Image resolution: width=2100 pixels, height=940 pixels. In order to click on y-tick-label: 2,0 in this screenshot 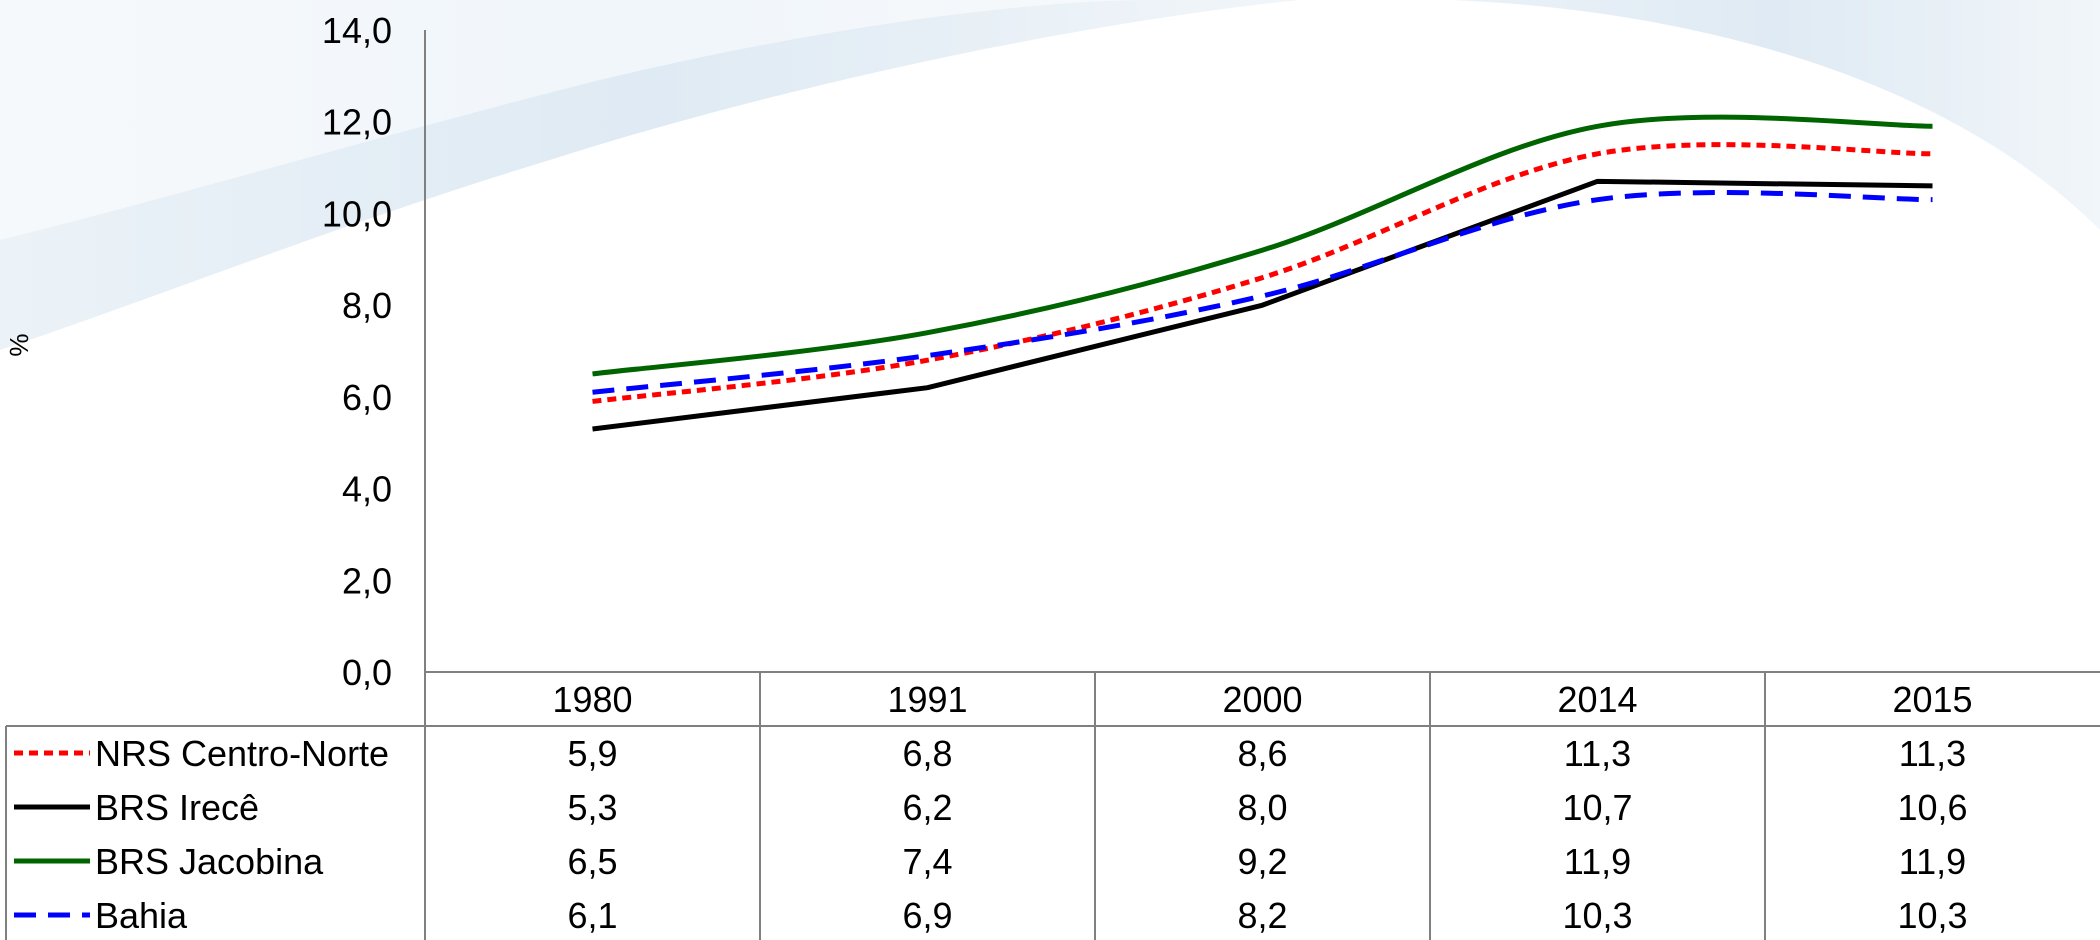, I will do `click(367, 580)`.